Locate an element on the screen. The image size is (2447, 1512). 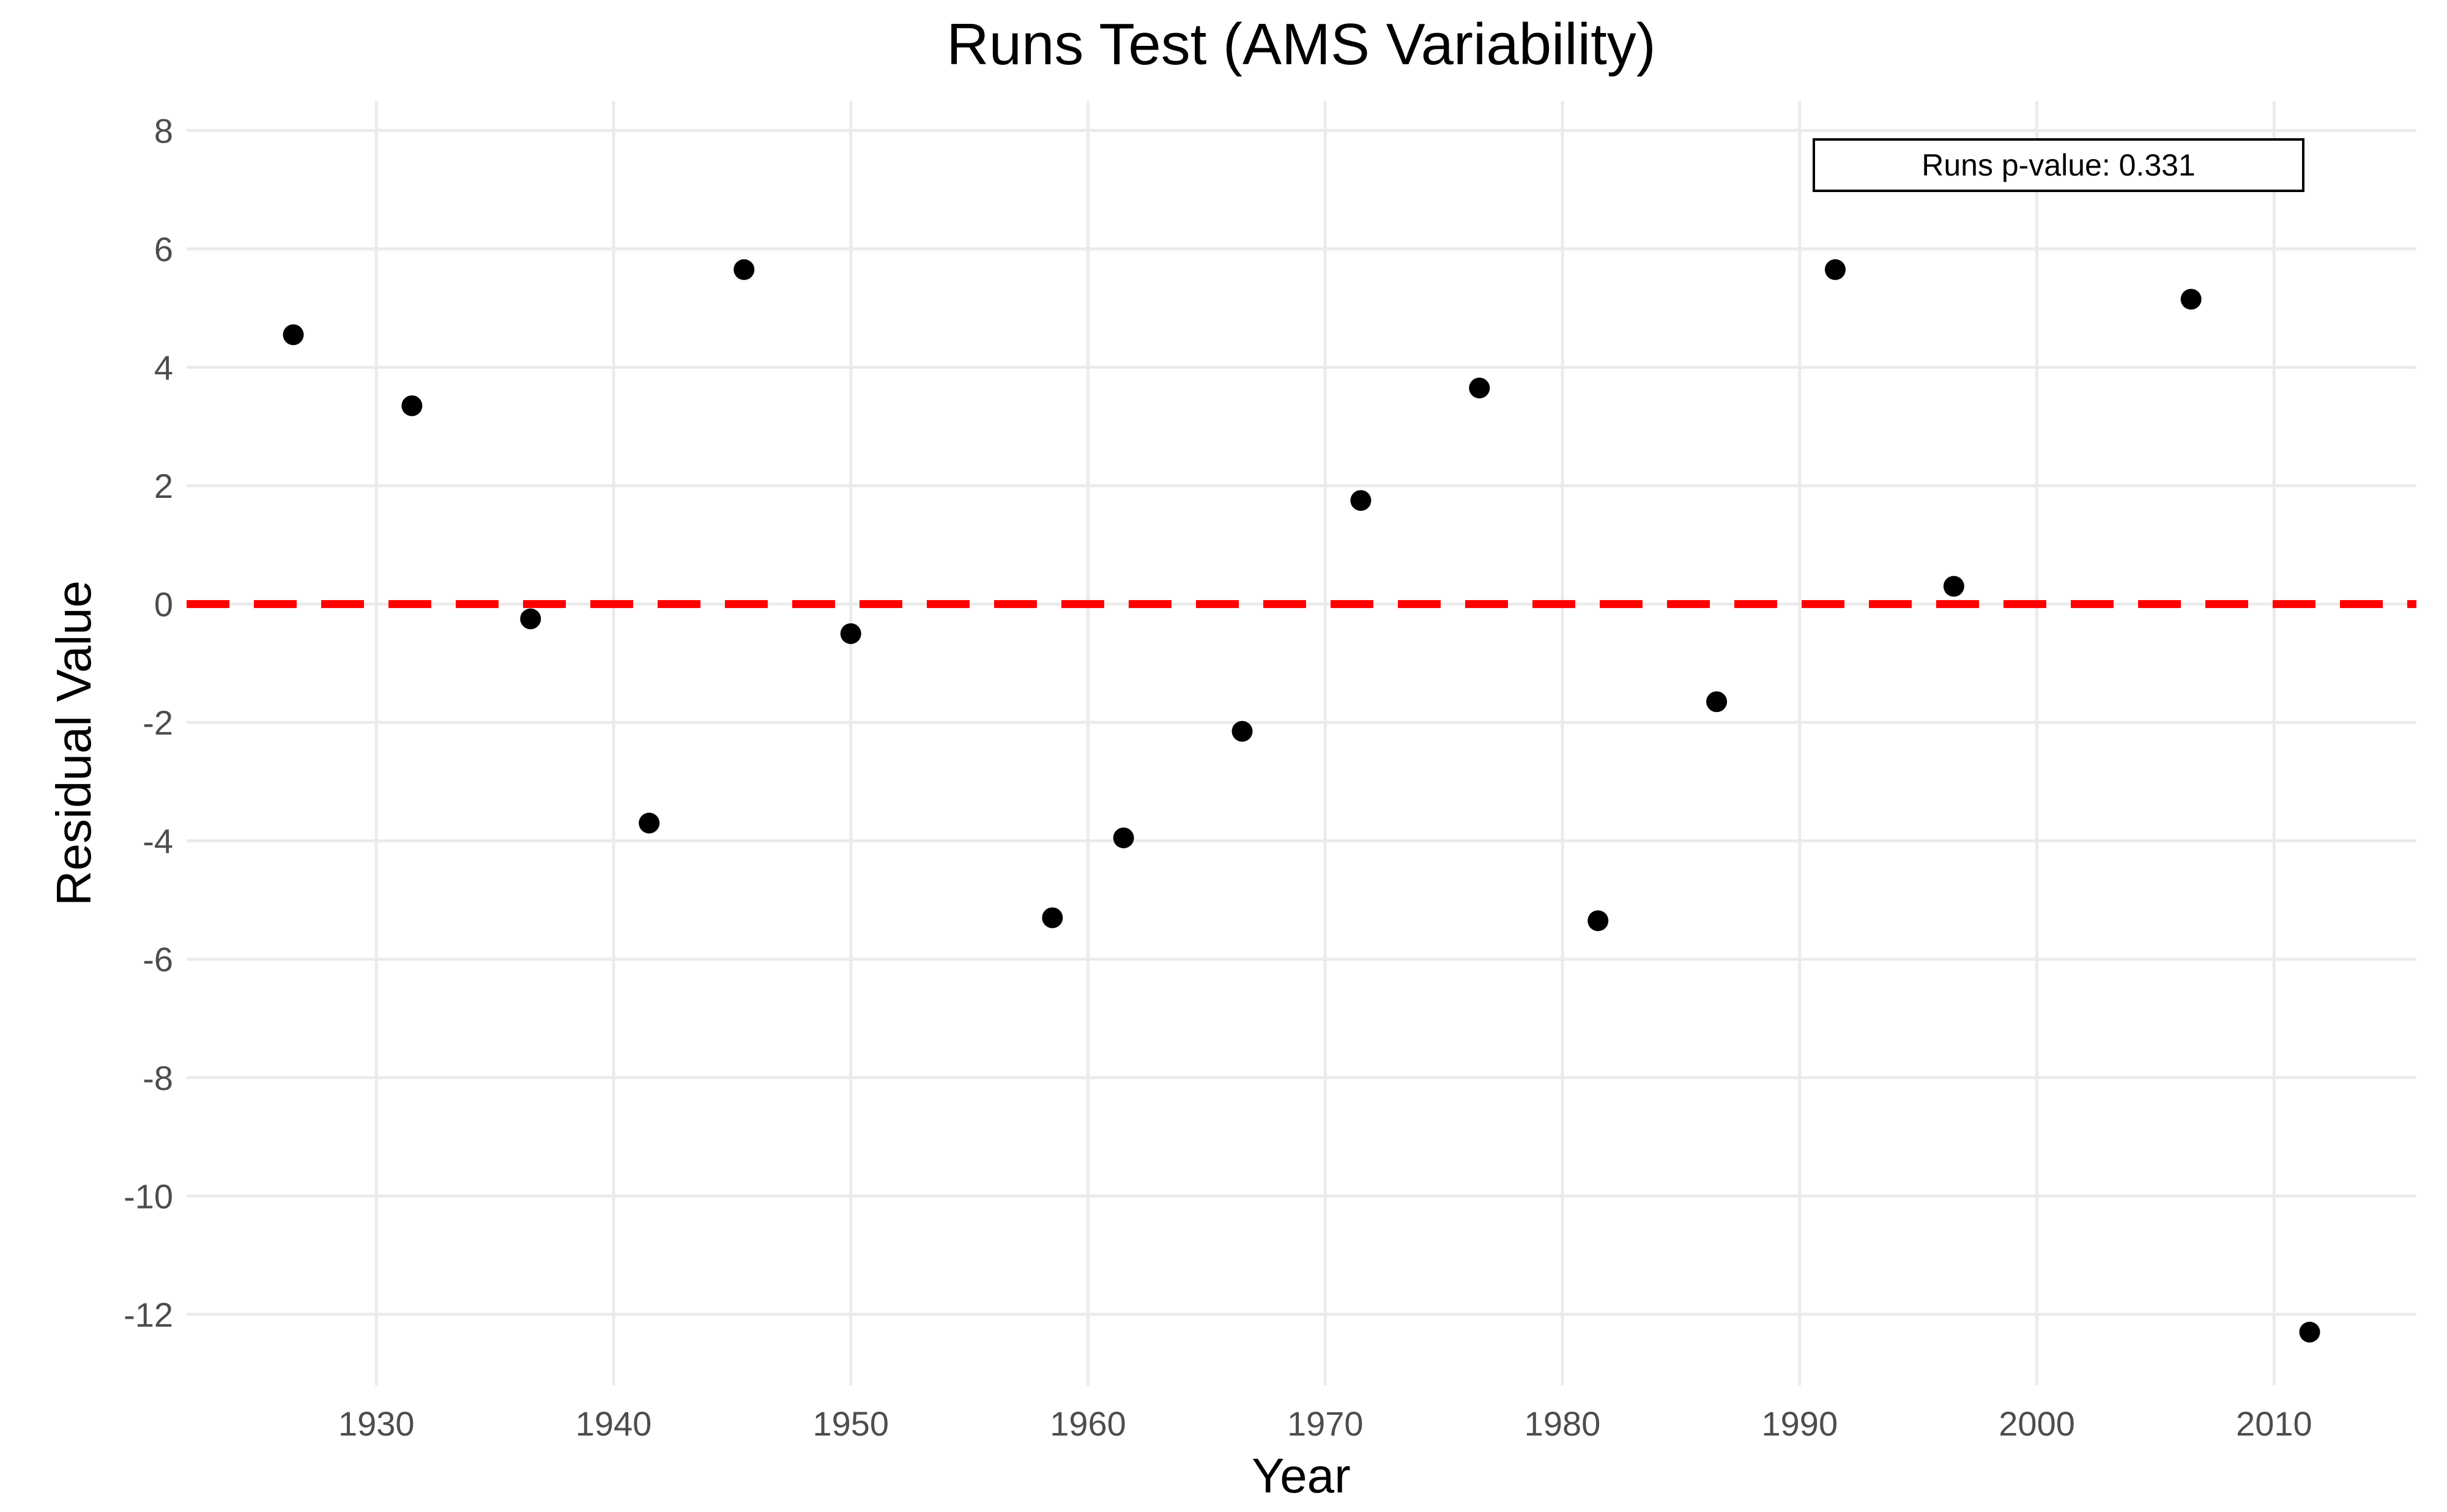
x-tick-label: 2000 is located at coordinates (2037, 1423).